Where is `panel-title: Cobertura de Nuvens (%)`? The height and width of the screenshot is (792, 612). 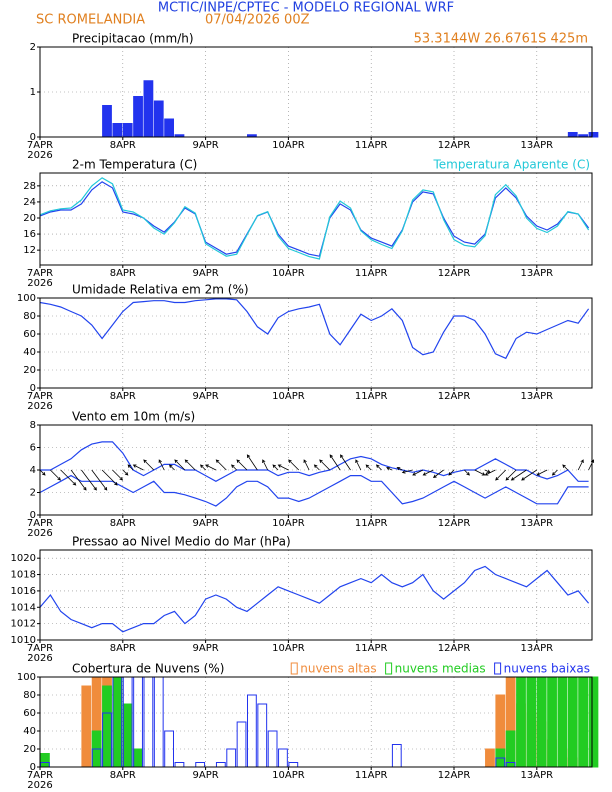
panel-title: Cobertura de Nuvens (%) is located at coordinates (148, 669).